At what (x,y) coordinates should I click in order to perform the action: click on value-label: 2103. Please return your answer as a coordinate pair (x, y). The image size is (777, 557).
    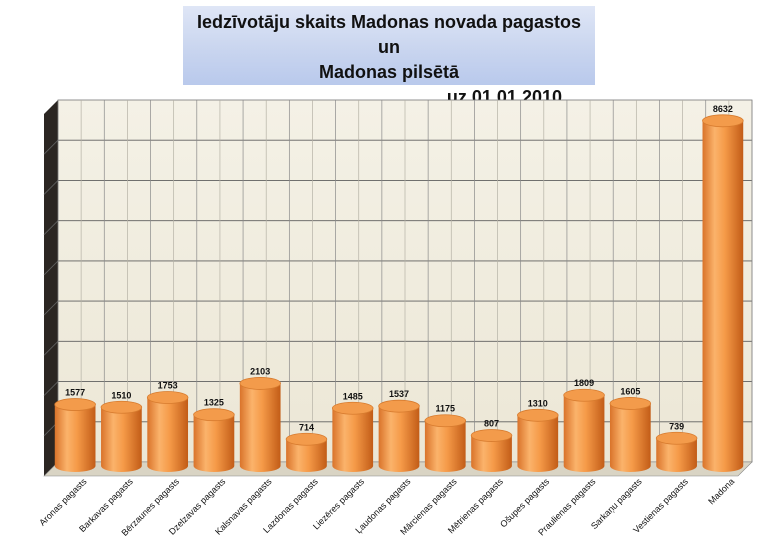
    Looking at the image, I should click on (260, 371).